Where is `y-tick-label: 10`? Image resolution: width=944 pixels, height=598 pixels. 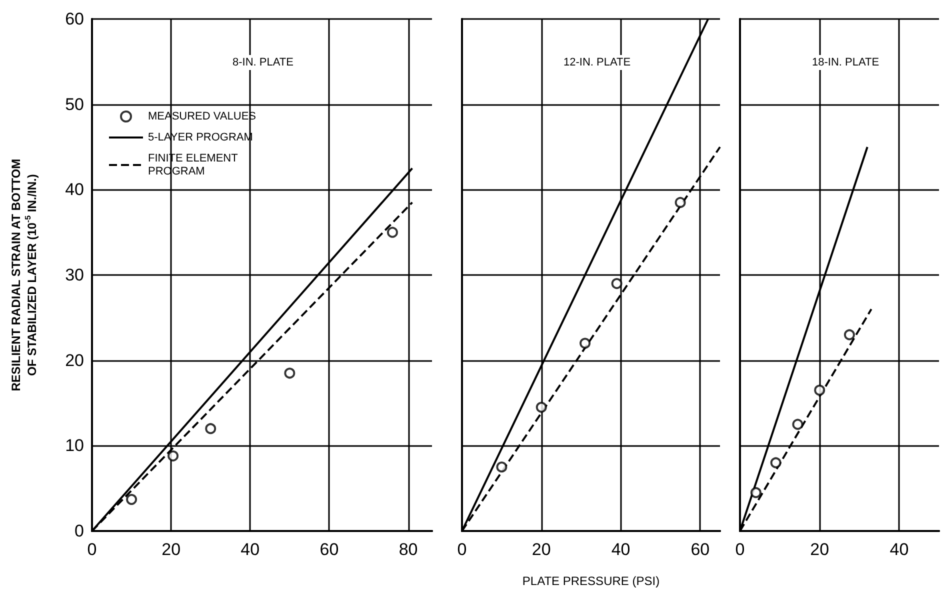 y-tick-label: 10 is located at coordinates (74, 446).